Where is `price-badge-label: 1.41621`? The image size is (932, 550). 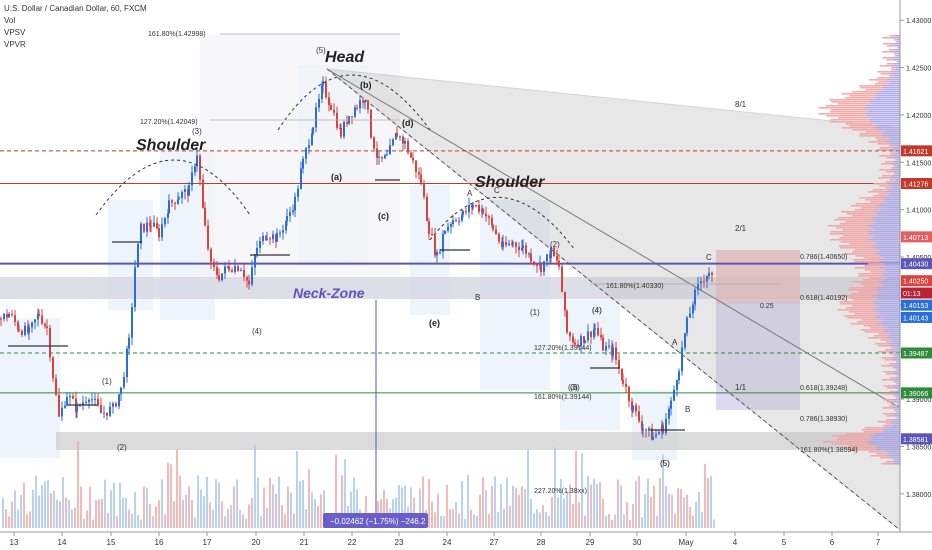 price-badge-label: 1.41621 is located at coordinates (915, 152).